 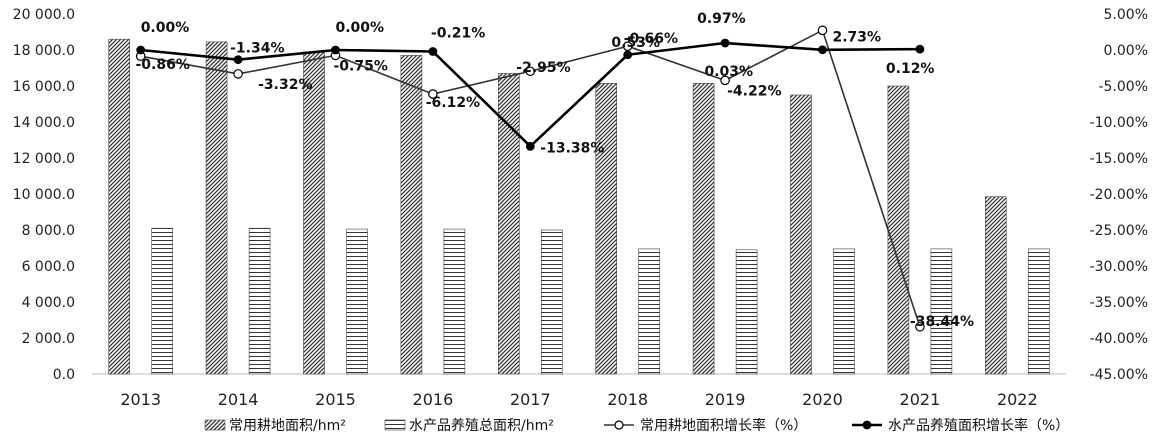 I want to click on x-tick-label: 2016, so click(x=433, y=399).